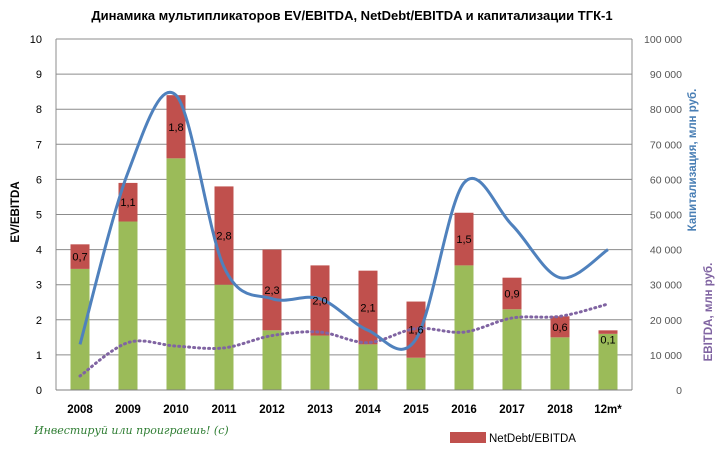 The width and height of the screenshot is (722, 452). I want to click on x-tick-label: 2013, so click(320, 410).